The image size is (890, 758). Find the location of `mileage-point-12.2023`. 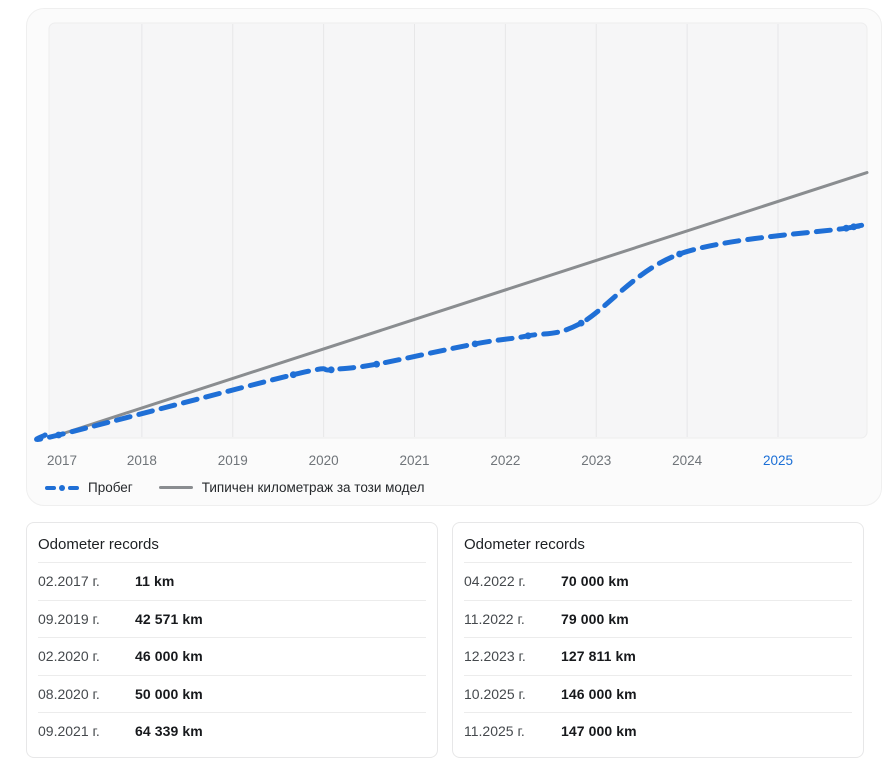

mileage-point-12.2023 is located at coordinates (679, 254).